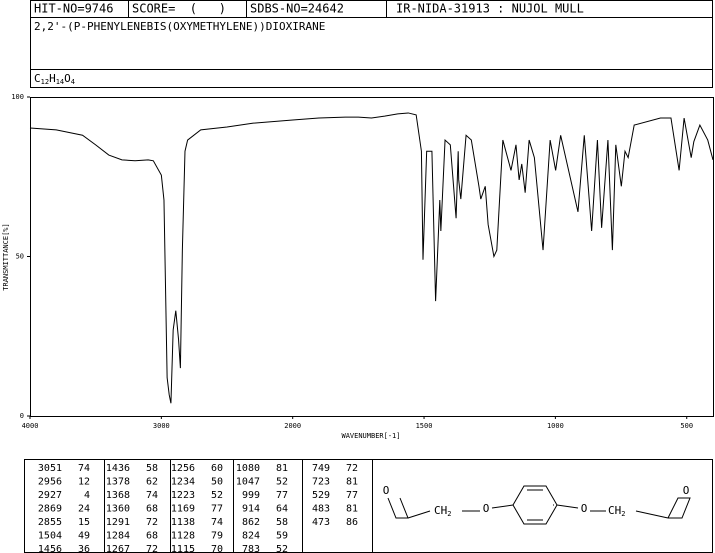 The width and height of the screenshot is (715, 553). Describe the element at coordinates (217, 482) in the screenshot. I see `peak-transmittance: 50` at that location.